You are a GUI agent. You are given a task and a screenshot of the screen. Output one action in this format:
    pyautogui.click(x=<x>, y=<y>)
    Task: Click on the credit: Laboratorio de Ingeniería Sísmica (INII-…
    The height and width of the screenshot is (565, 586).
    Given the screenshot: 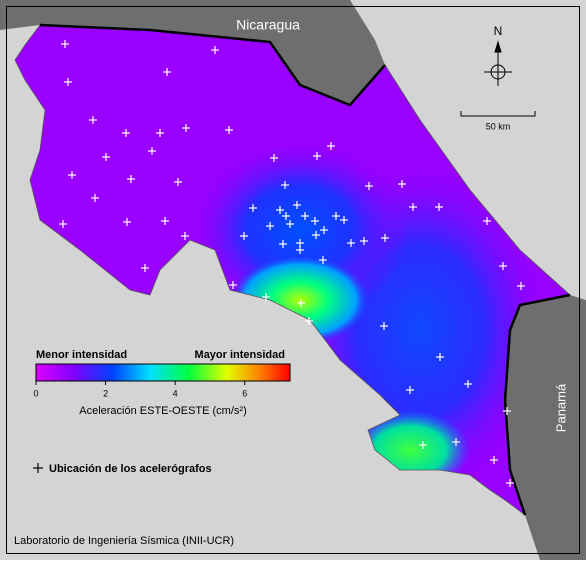 What is the action you would take?
    pyautogui.click(x=124, y=541)
    